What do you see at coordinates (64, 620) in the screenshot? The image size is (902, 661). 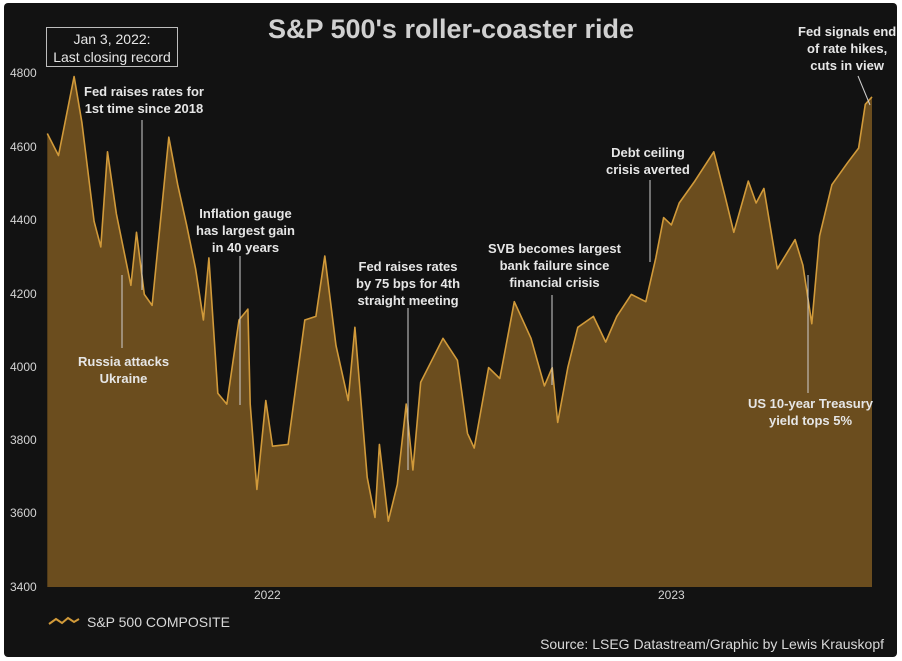 I see `legend-swatch` at bounding box center [64, 620].